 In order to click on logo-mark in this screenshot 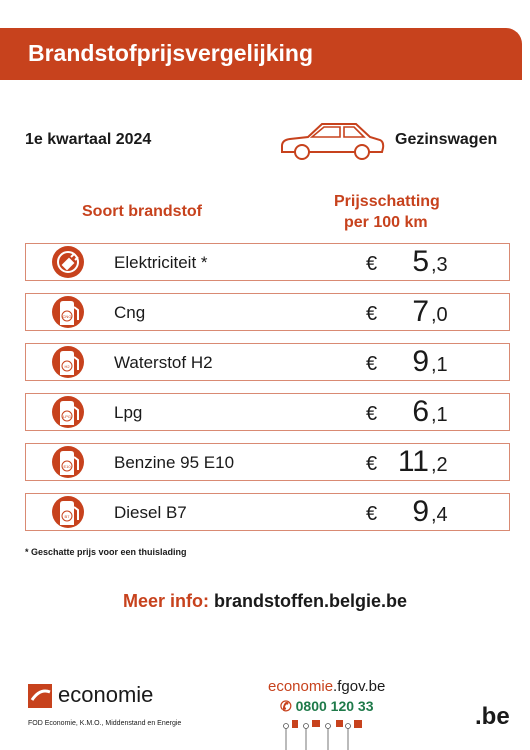, I will do `click(40, 696)`.